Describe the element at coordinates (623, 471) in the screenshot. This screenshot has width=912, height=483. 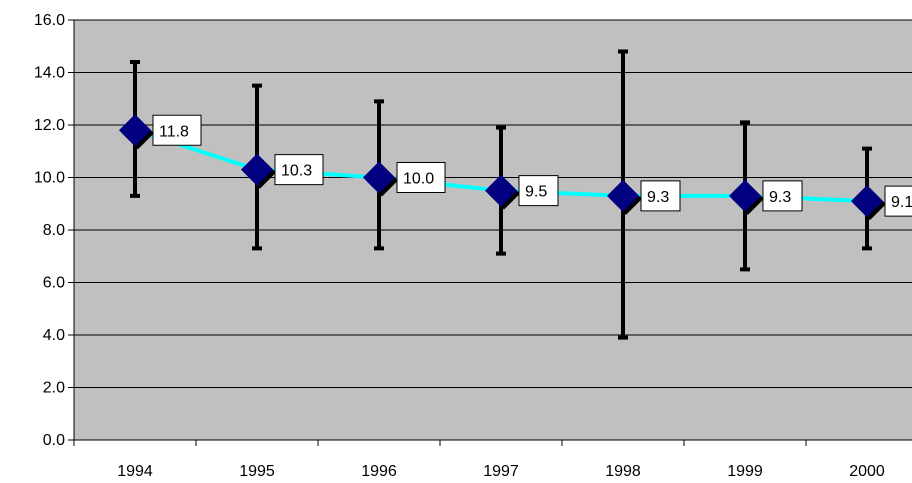
I see `x-tick-label: 1998` at that location.